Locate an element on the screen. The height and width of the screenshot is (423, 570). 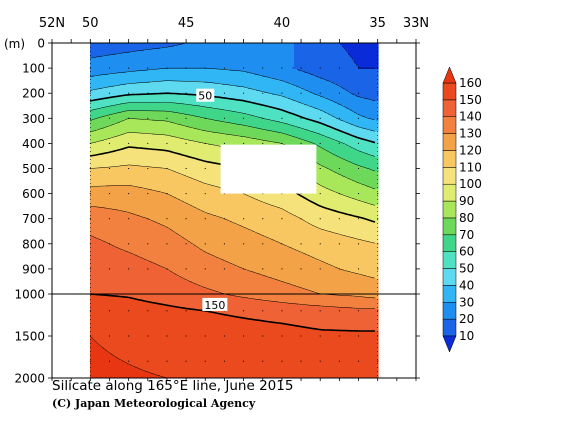
colorbar-segment is located at coordinates (449, 311).